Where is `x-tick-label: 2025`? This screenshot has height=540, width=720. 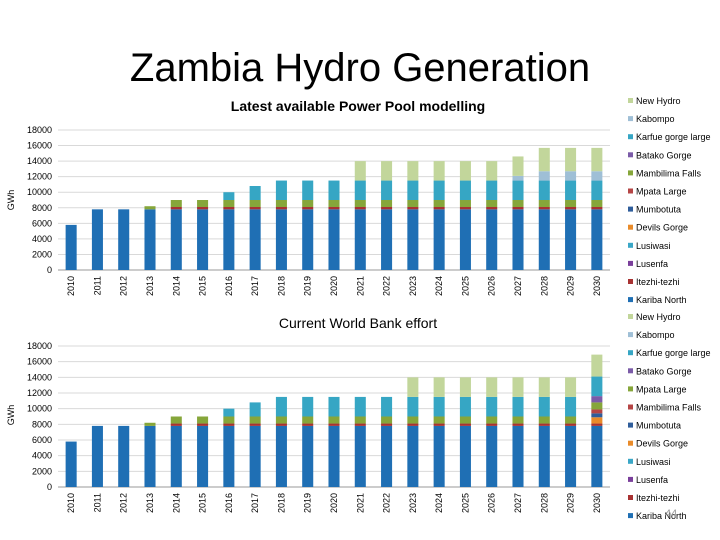
x-tick-label: 2025 is located at coordinates (465, 286).